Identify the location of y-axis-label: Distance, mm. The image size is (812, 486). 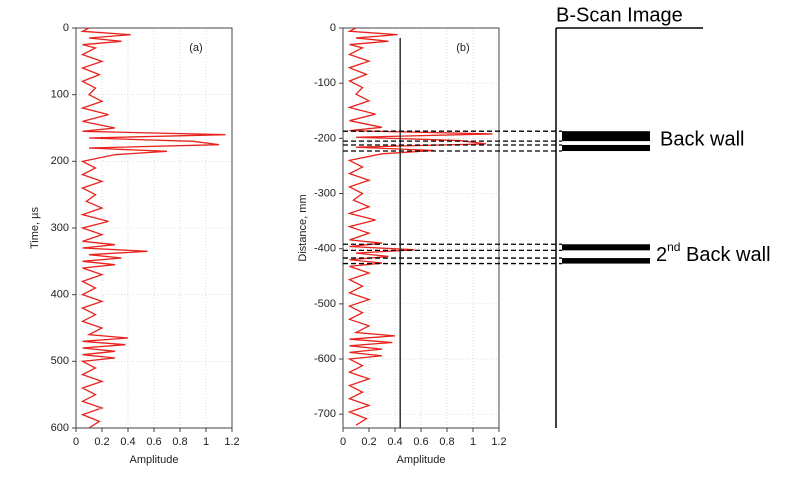
(303, 227).